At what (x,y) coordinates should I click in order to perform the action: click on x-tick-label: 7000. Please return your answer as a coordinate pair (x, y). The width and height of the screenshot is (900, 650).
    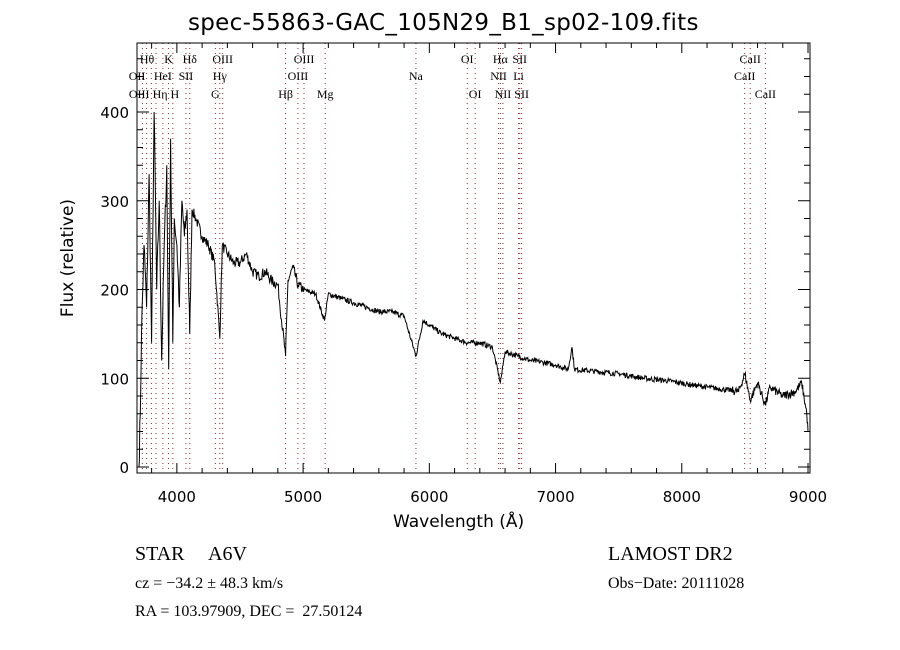
    Looking at the image, I should click on (555, 497).